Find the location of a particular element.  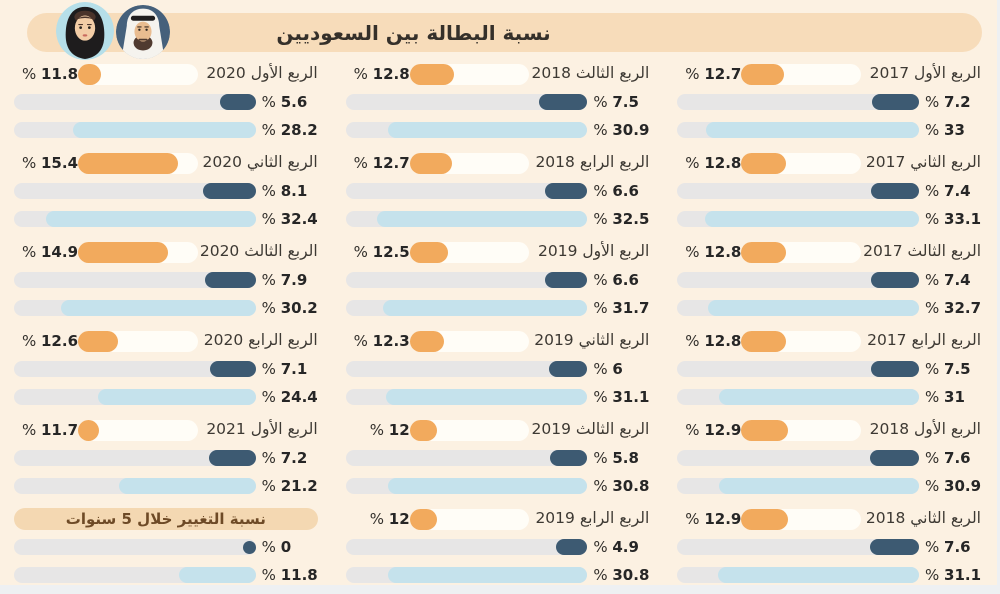

female-value-label: % 30.8 is located at coordinates (618, 575).